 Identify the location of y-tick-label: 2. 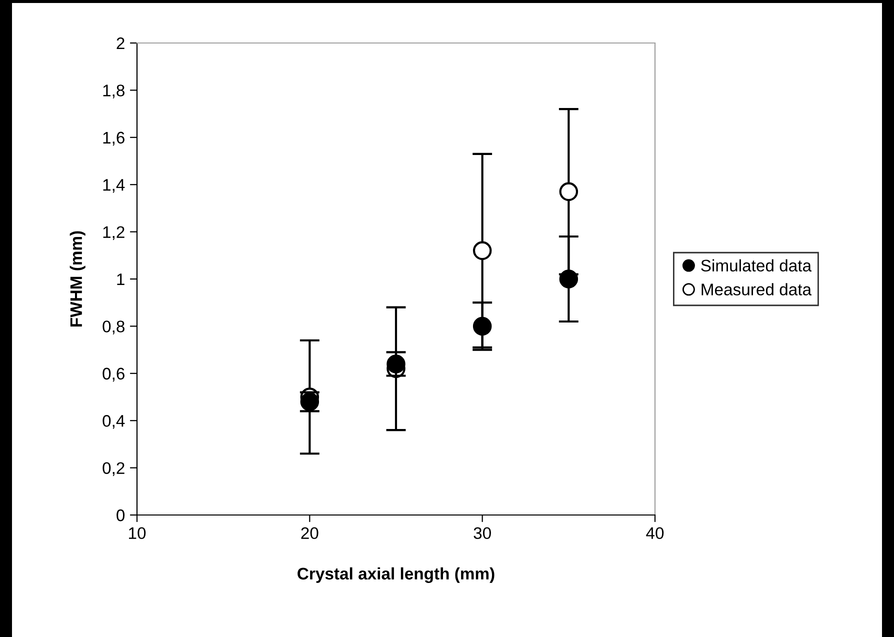
(120, 43).